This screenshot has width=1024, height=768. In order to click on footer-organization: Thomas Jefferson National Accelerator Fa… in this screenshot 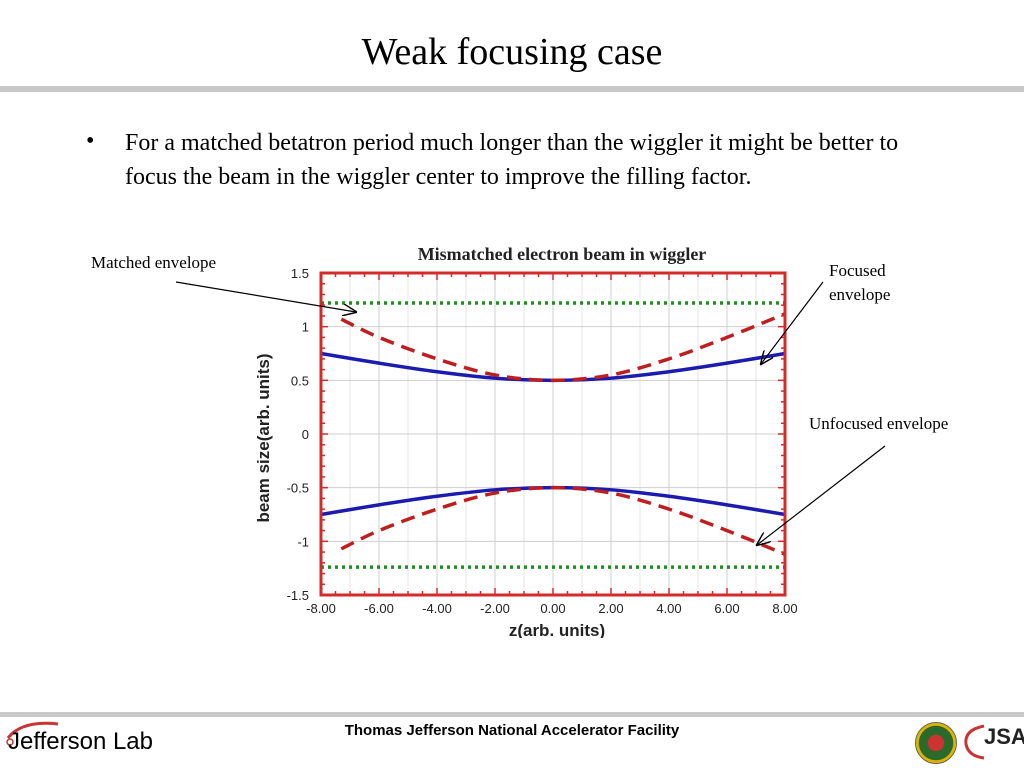, I will do `click(512, 730)`.